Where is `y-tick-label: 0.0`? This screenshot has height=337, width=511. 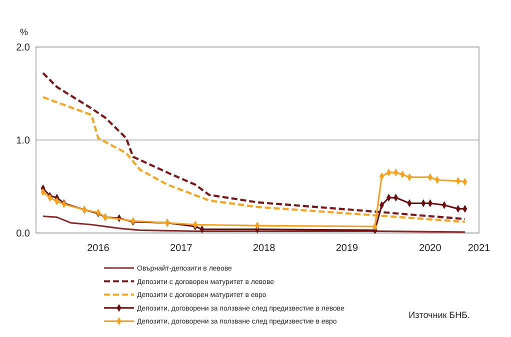 y-tick-label: 0.0 is located at coordinates (23, 234).